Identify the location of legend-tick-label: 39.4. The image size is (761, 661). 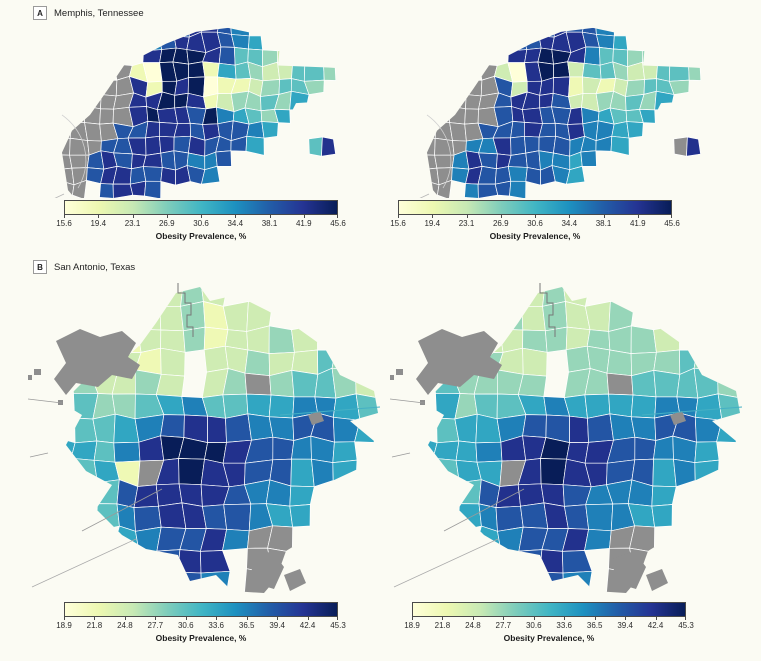
(625, 625).